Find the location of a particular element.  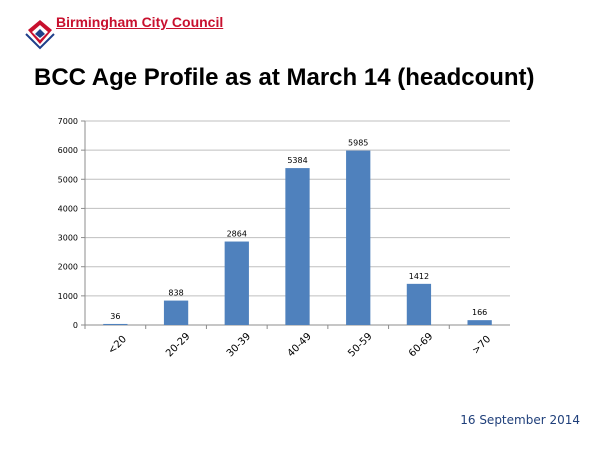

x-tick-label: 20-29 is located at coordinates (178, 345).